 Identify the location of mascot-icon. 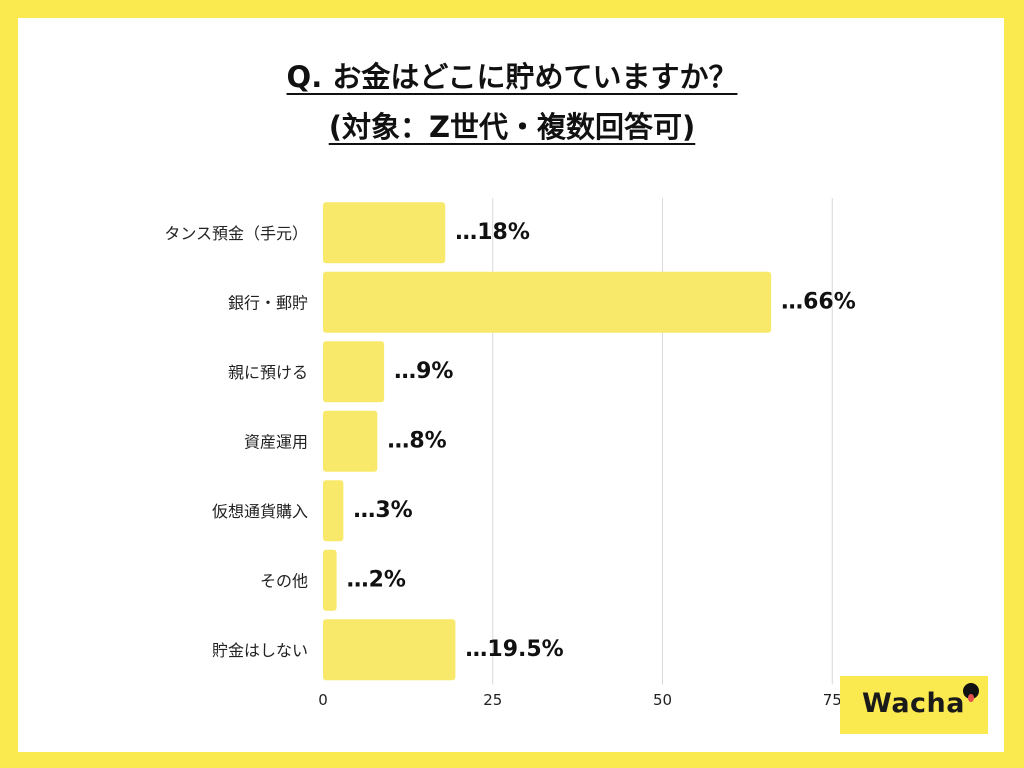
(971, 692).